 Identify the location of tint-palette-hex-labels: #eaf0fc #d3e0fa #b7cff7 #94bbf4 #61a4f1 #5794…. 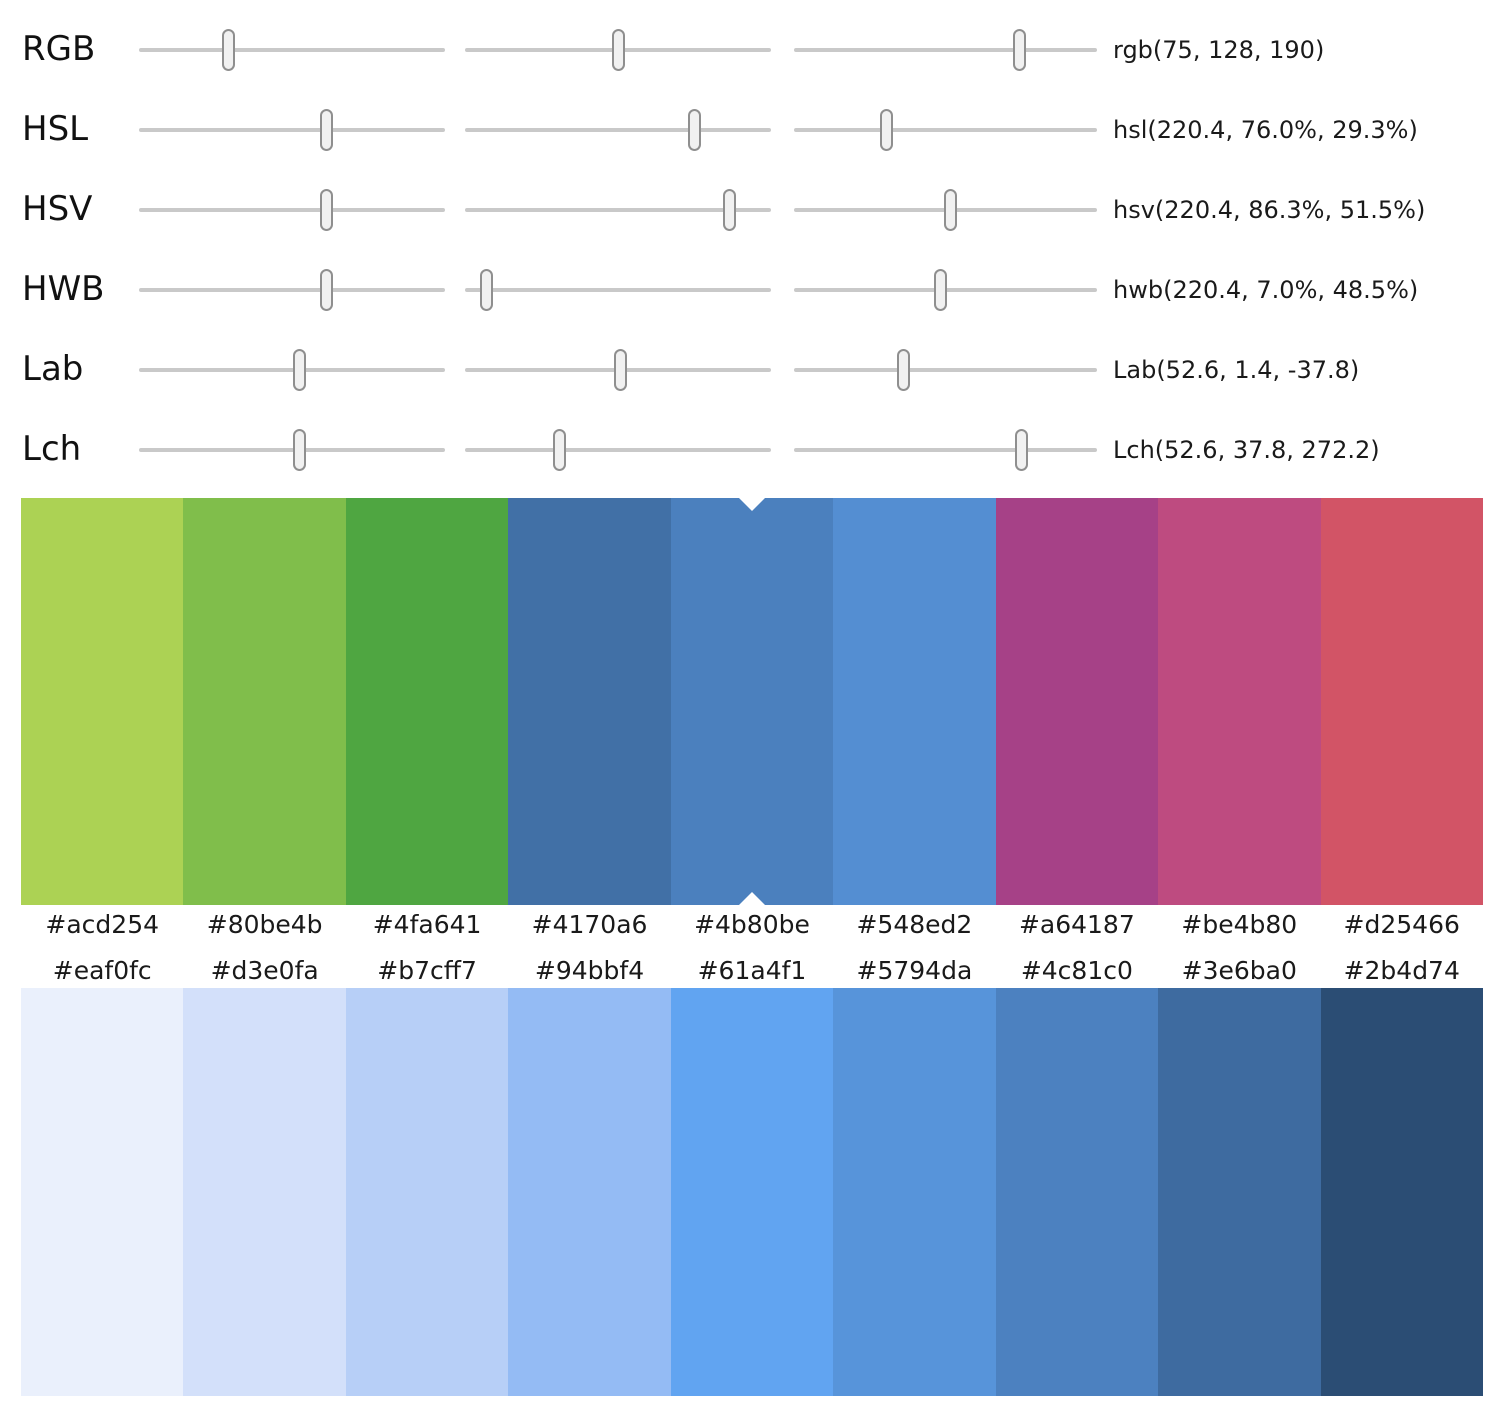
(752, 971).